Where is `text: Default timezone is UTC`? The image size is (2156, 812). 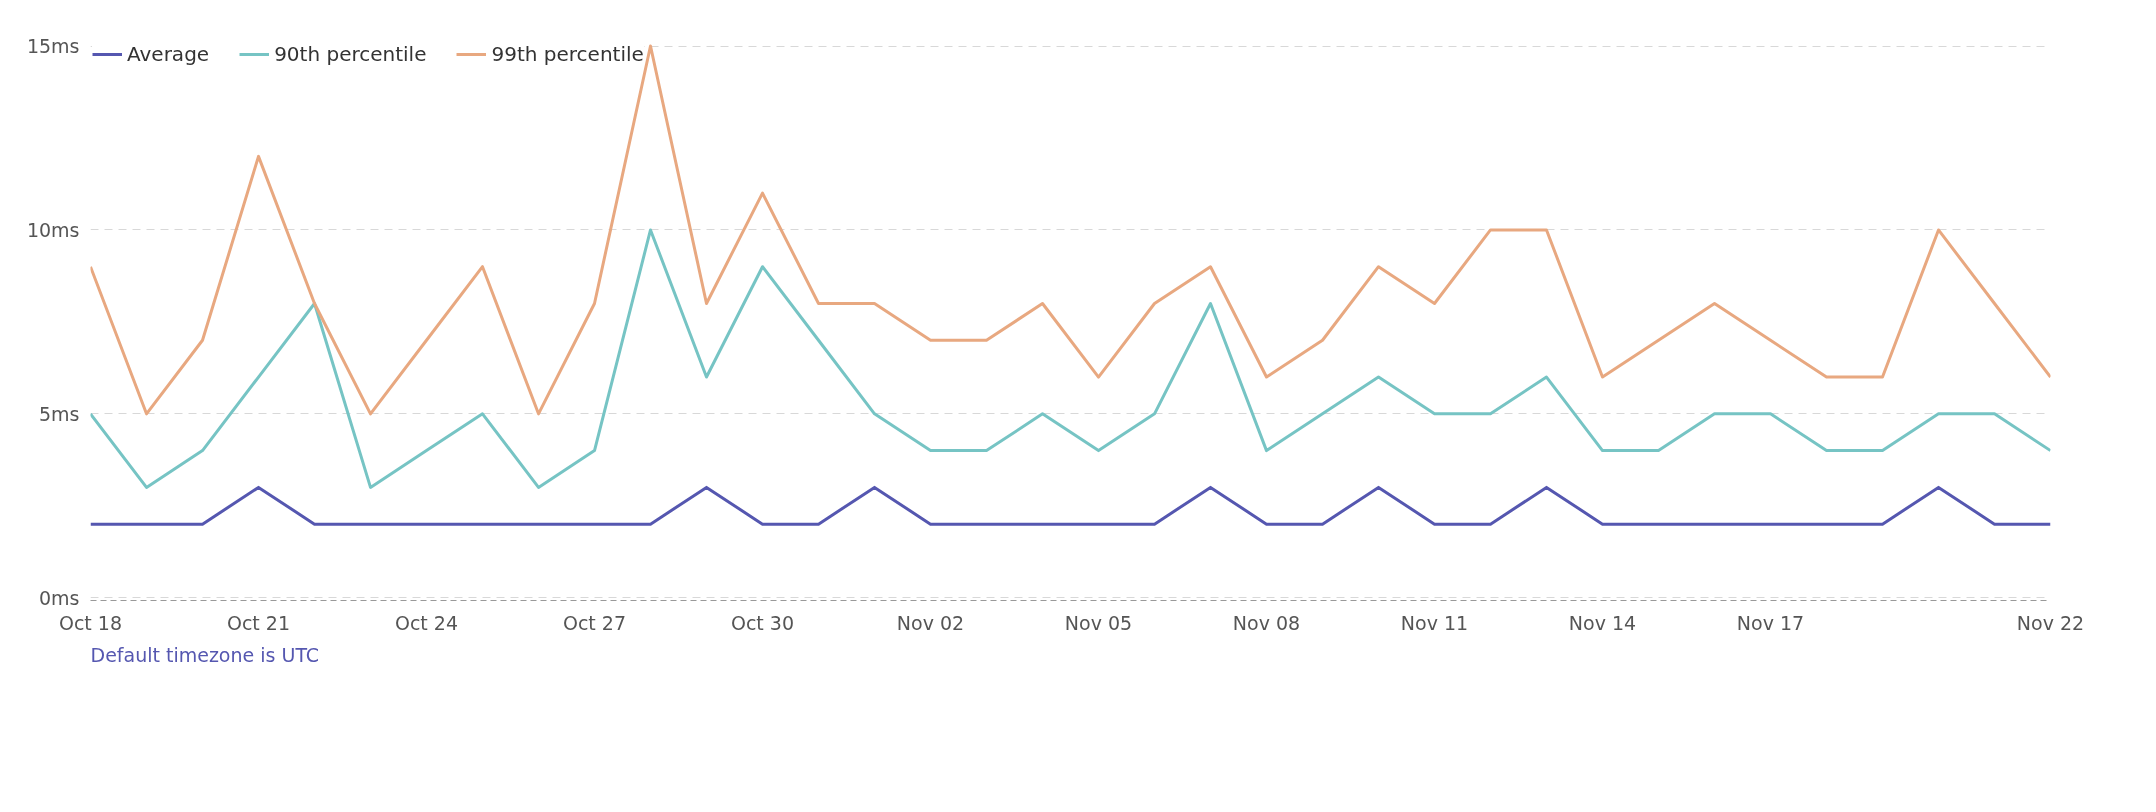
text: Default timezone is UTC is located at coordinates (205, 654).